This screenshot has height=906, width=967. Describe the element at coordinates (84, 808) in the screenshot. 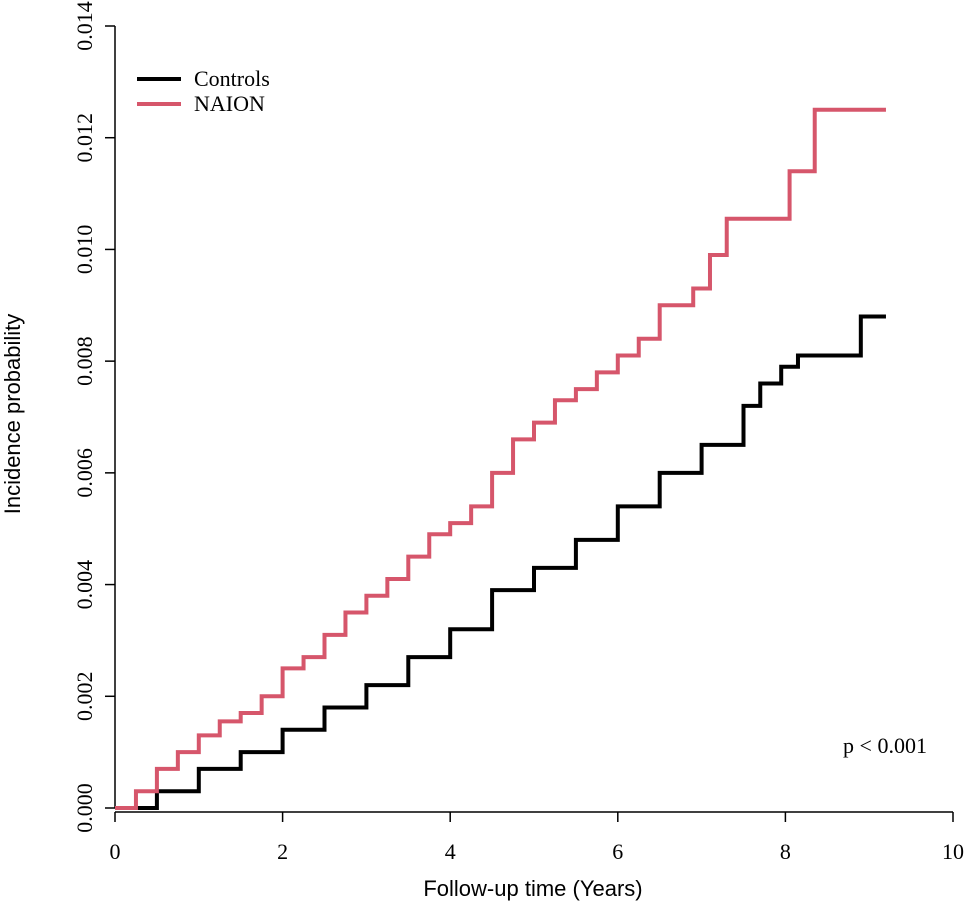

I see `y-tick-label: 0.000` at that location.